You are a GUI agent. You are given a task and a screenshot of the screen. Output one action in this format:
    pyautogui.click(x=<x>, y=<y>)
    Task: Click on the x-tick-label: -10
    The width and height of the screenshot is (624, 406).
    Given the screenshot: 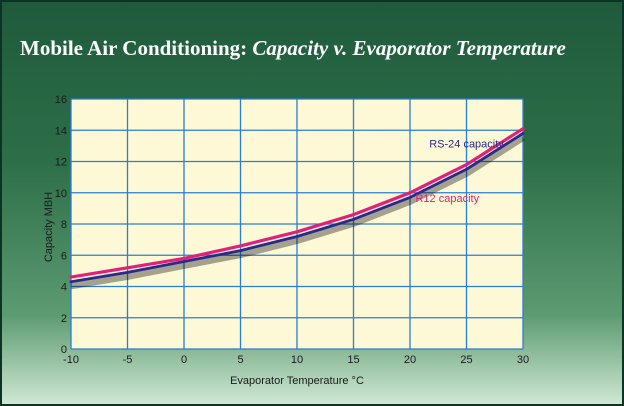 What is the action you would take?
    pyautogui.click(x=71, y=360)
    